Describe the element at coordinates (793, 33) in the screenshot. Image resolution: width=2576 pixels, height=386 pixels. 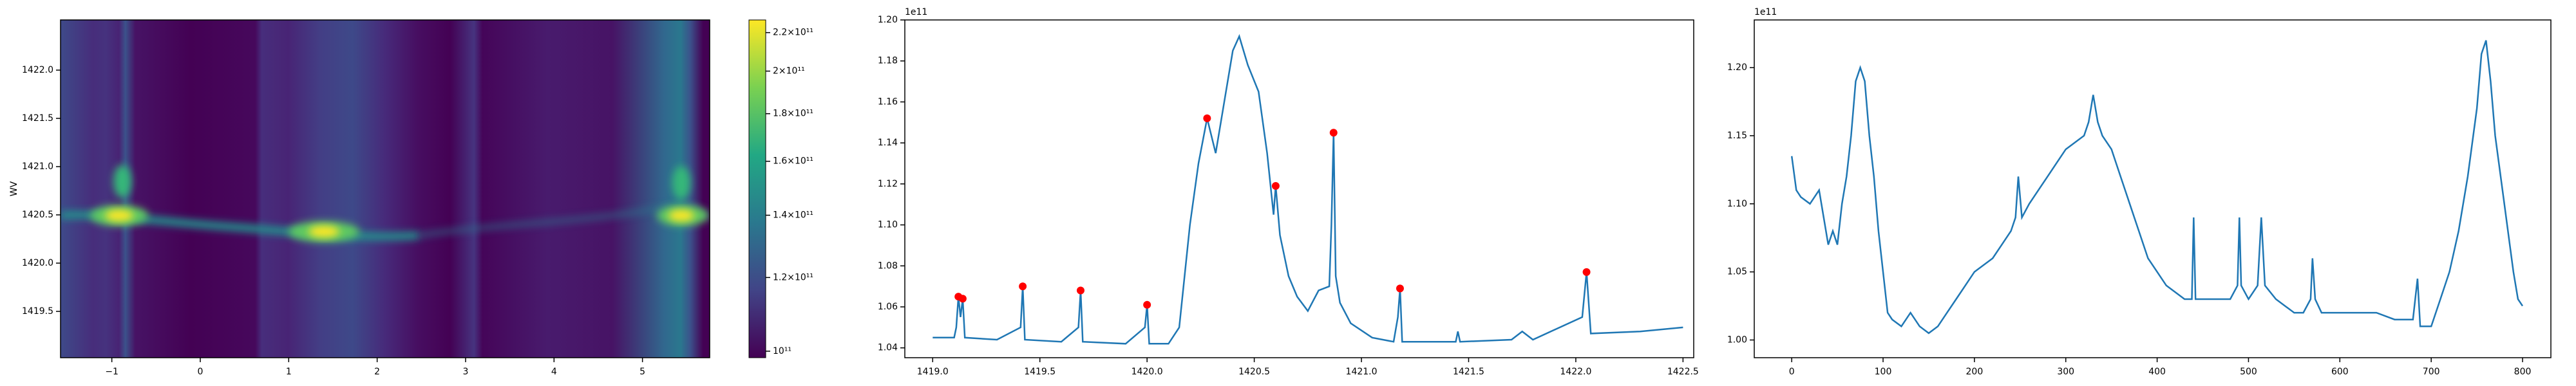
I see `colorbar-tick-label: 2.2×10¹¹` at that location.